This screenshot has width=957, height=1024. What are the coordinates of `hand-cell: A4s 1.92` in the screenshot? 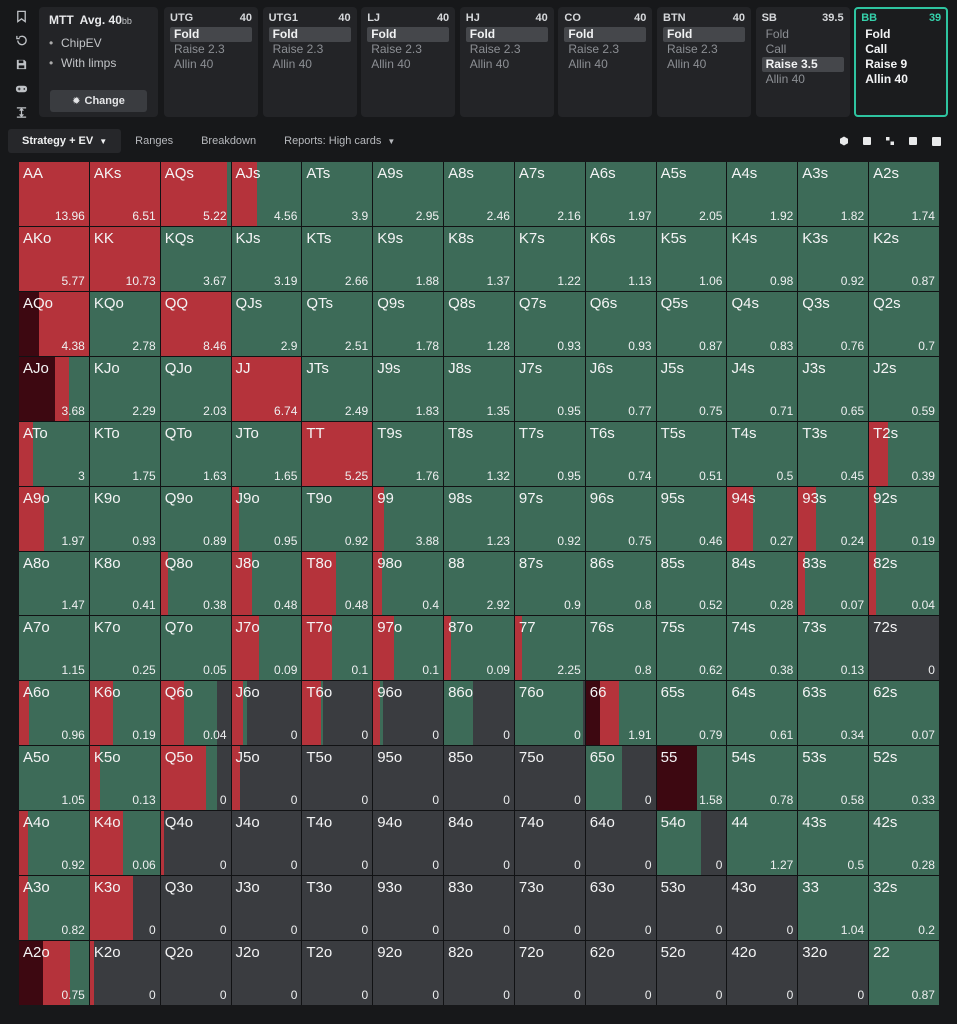 It's located at (762, 194).